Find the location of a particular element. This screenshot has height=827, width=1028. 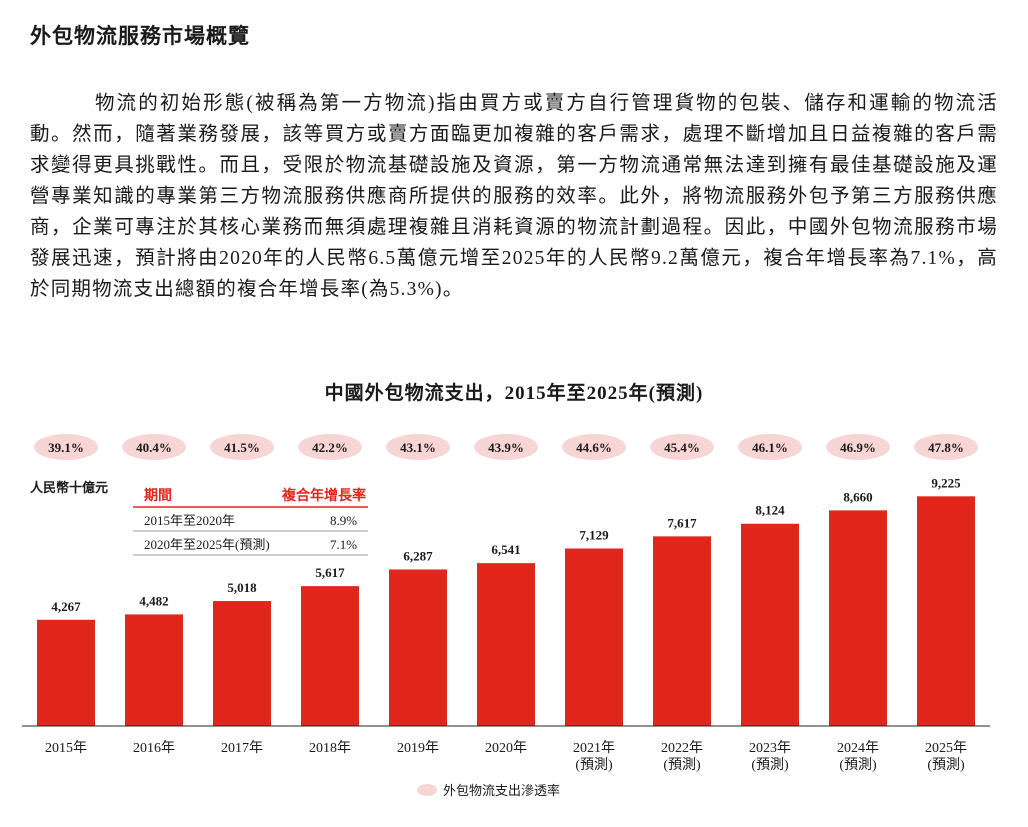

category-label: 2018年 is located at coordinates (330, 748).